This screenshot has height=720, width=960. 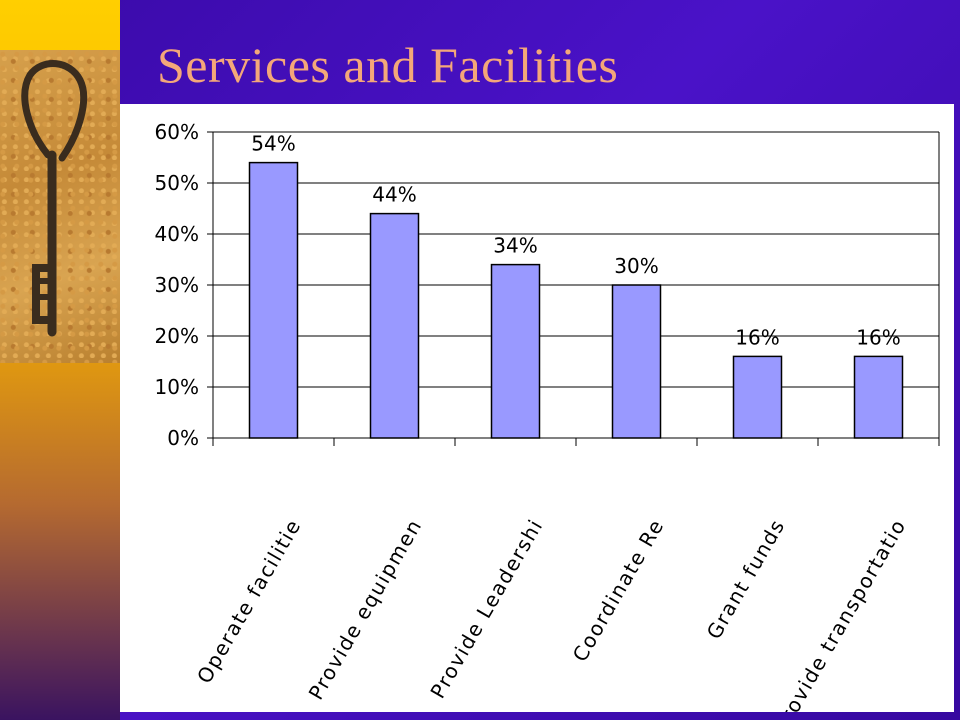 What do you see at coordinates (515, 246) in the screenshot?
I see `data-label: 34%` at bounding box center [515, 246].